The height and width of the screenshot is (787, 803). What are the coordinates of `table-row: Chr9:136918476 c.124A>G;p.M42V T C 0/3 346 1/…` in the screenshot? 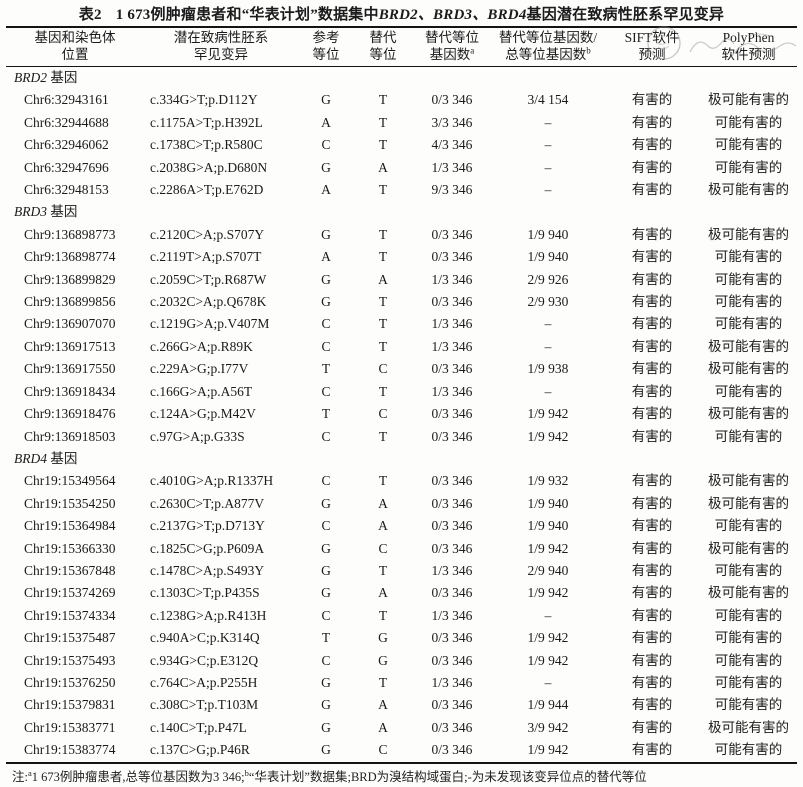 It's located at (401, 414).